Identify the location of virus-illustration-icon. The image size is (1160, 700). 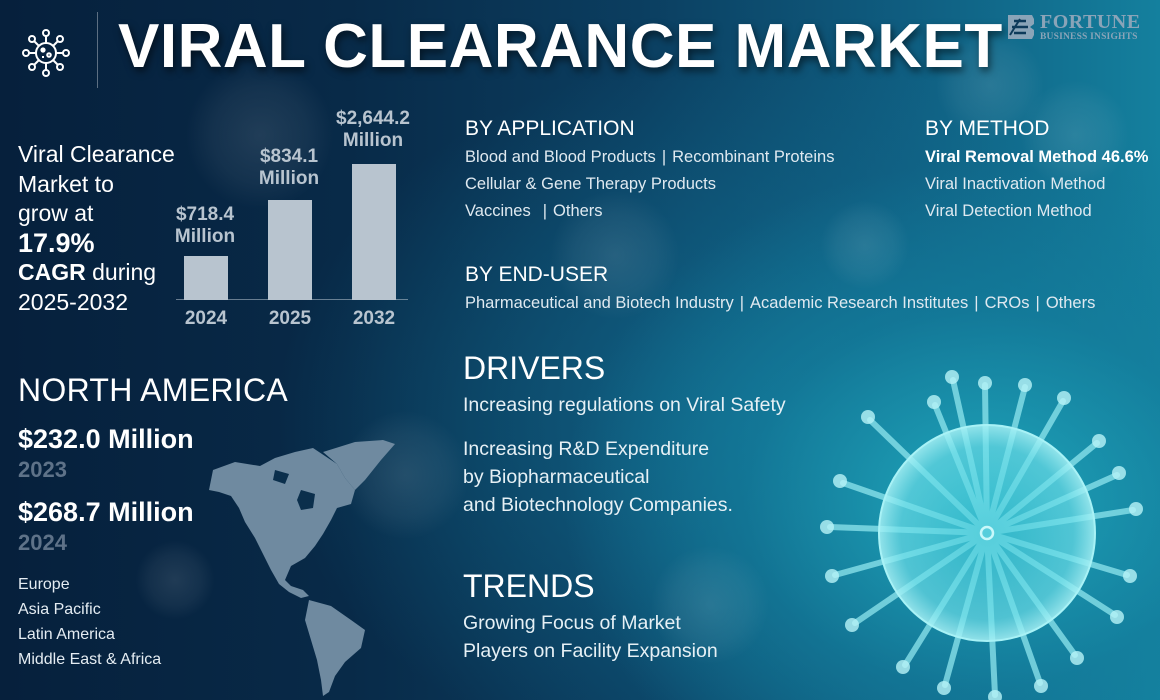
(981, 535).